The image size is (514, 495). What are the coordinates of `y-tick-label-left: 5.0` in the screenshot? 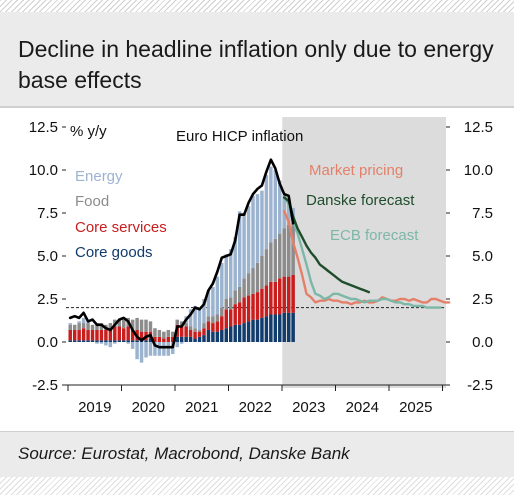 It's located at (47, 256).